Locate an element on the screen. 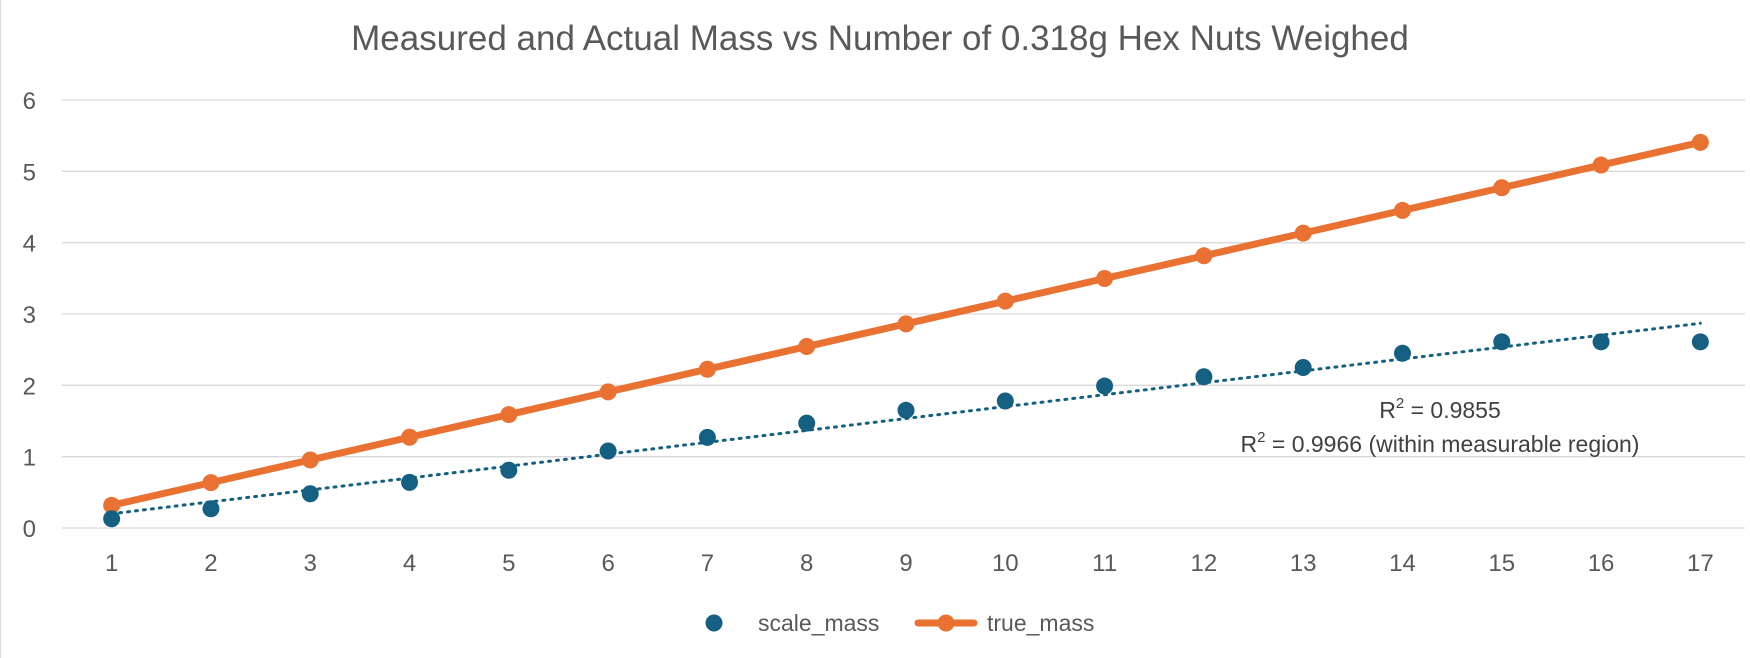 This screenshot has height=658, width=1750. r-squared-label-2: R2 = 0.9966 (within measurable region) is located at coordinates (1440, 443).